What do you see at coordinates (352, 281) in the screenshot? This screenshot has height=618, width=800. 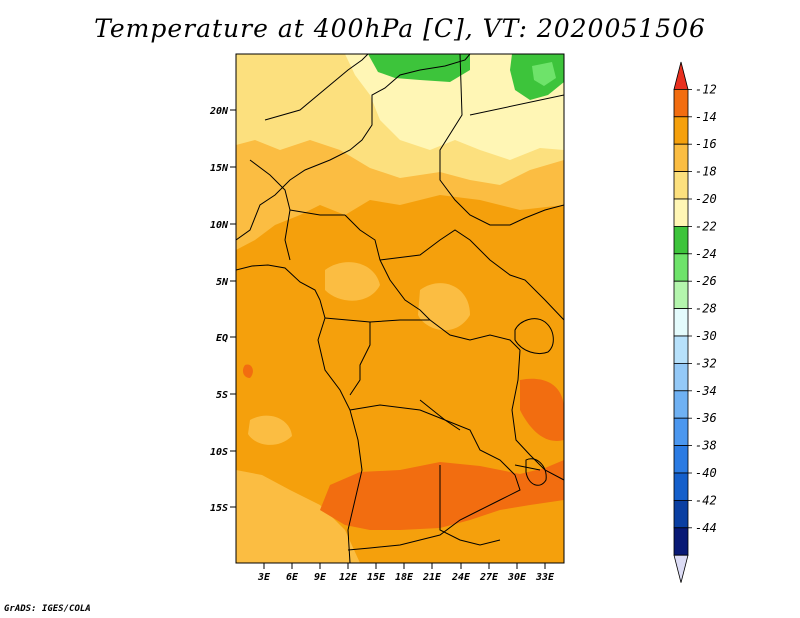 I see `contour-minus18-patch-a` at bounding box center [352, 281].